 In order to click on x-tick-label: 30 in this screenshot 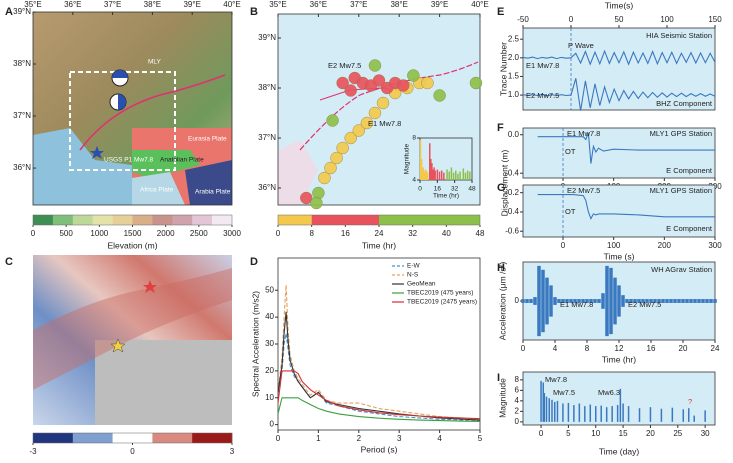, I will do `click(705, 433)`.